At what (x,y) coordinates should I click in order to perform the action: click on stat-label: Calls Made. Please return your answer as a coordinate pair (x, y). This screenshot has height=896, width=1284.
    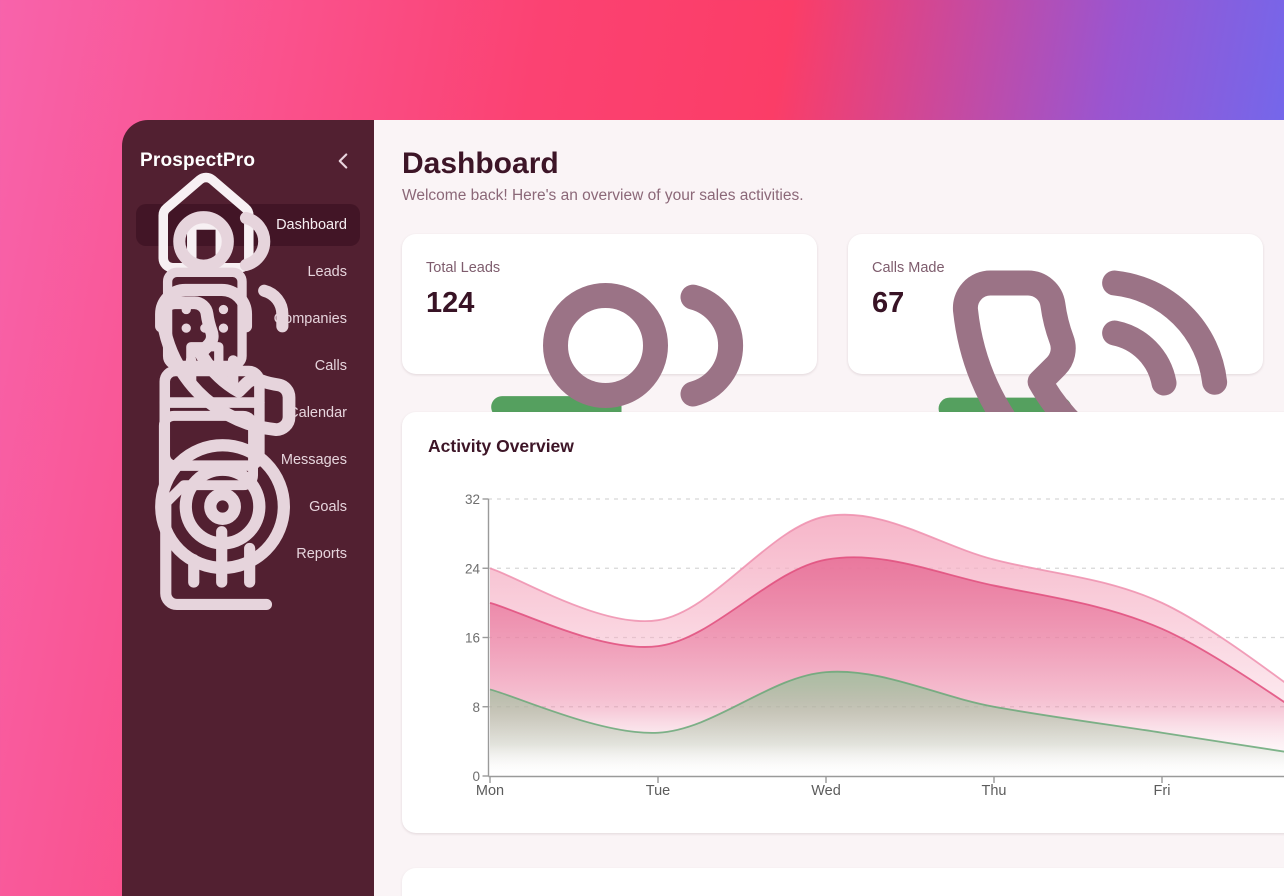
    Looking at the image, I should click on (908, 268).